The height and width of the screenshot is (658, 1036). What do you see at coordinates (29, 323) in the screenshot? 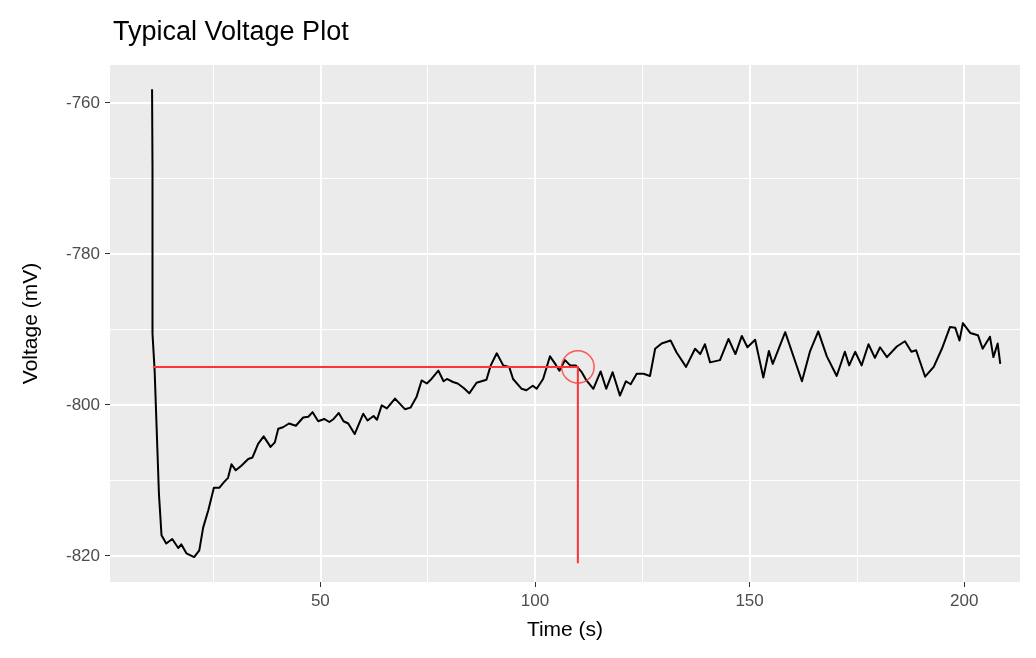
I see `y-axis-title: Voltage (mV)` at bounding box center [29, 323].